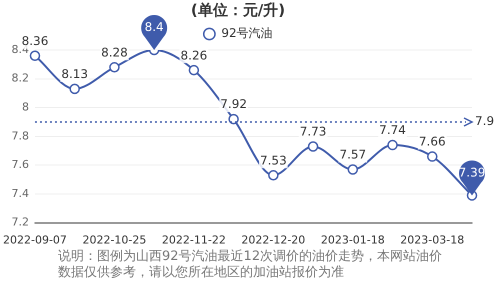  What do you see at coordinates (273, 160) in the screenshot?
I see `data-label: 7.53` at bounding box center [273, 160].